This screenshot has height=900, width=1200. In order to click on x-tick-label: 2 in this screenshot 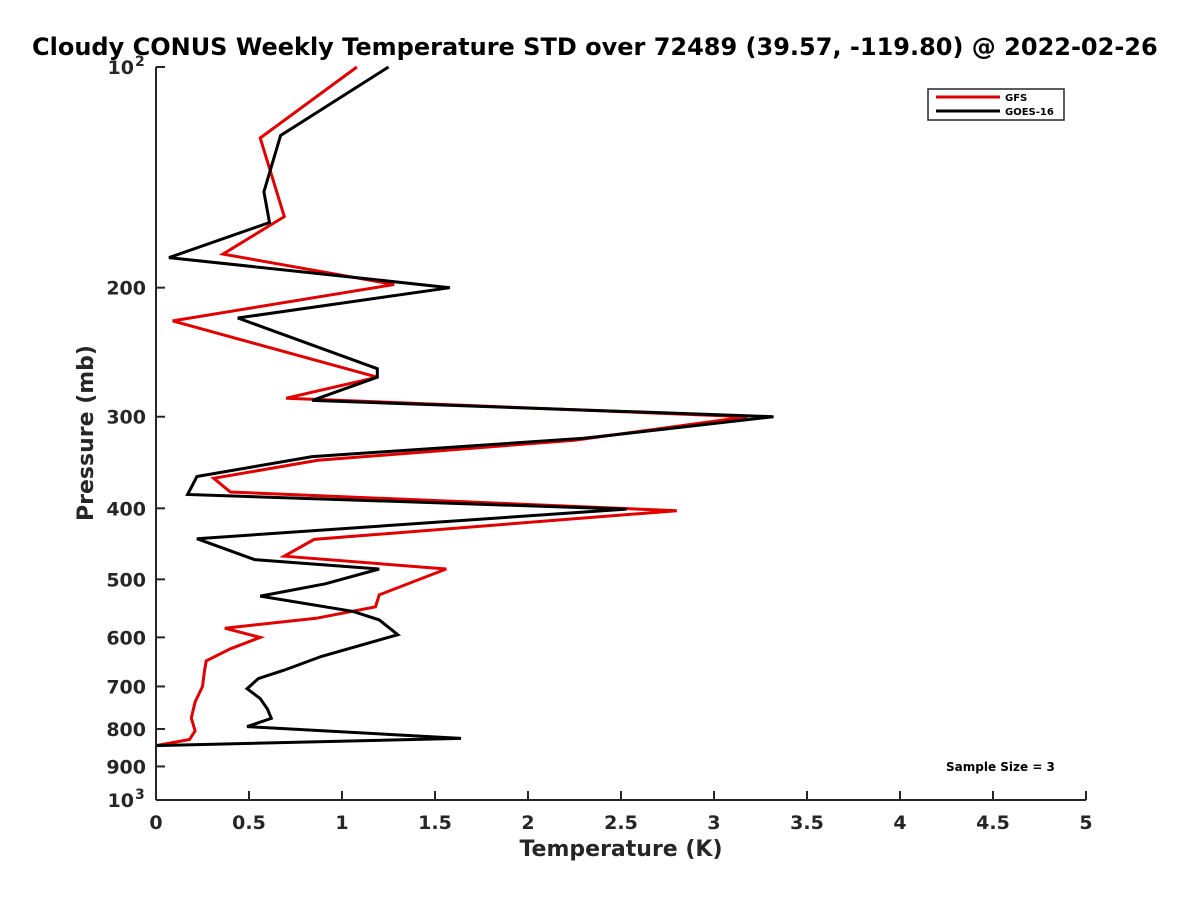, I will do `click(527, 823)`.